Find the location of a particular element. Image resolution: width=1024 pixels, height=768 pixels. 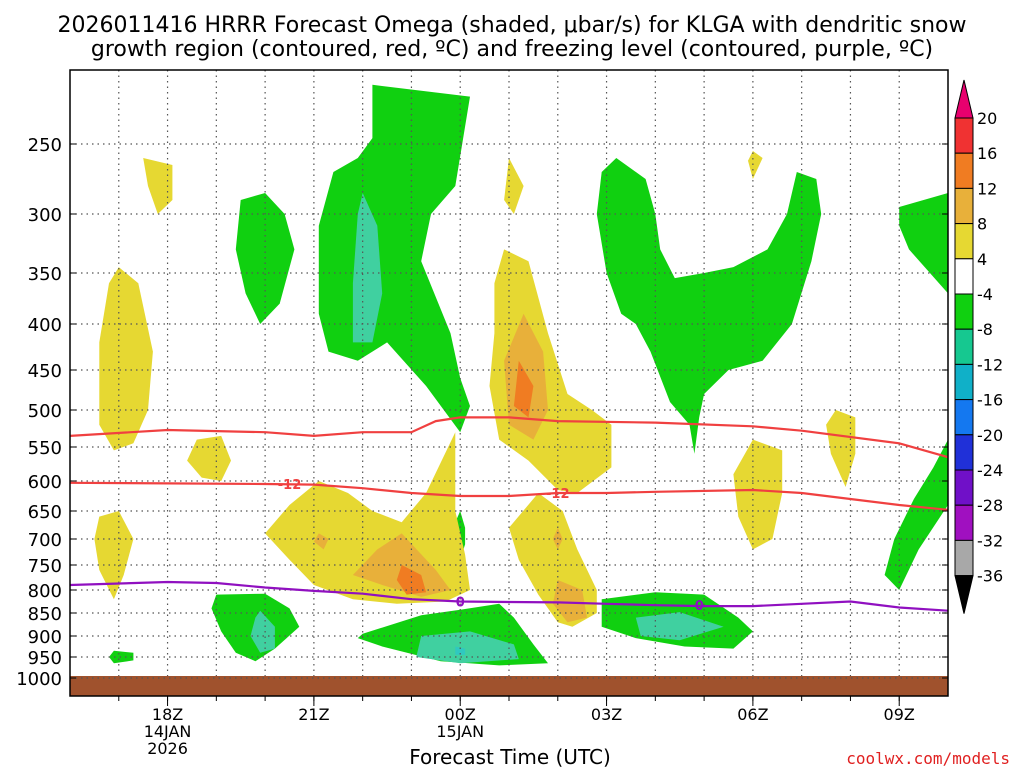

x-tick-label: 18Z is located at coordinates (167, 714).